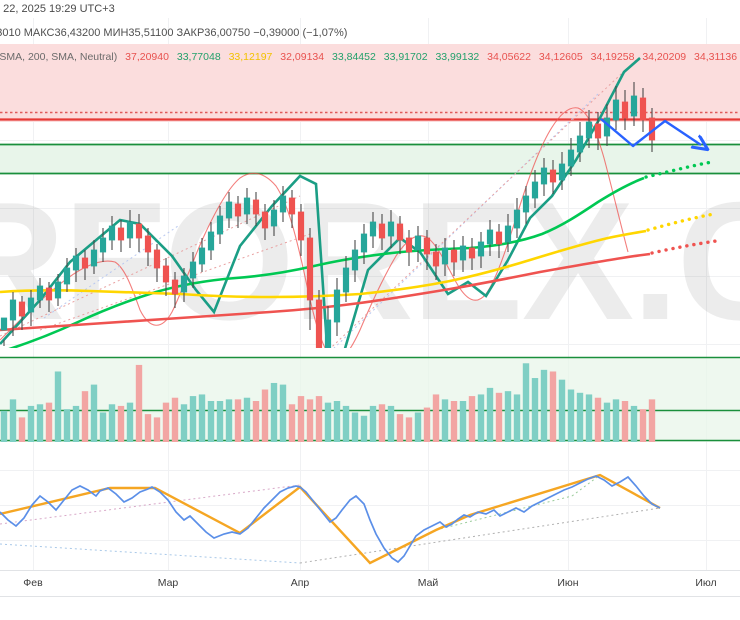  Describe the element at coordinates (57, 9) in the screenshot. I see `datetime-label: н 22, 2025 19:29 UTC+3` at that location.